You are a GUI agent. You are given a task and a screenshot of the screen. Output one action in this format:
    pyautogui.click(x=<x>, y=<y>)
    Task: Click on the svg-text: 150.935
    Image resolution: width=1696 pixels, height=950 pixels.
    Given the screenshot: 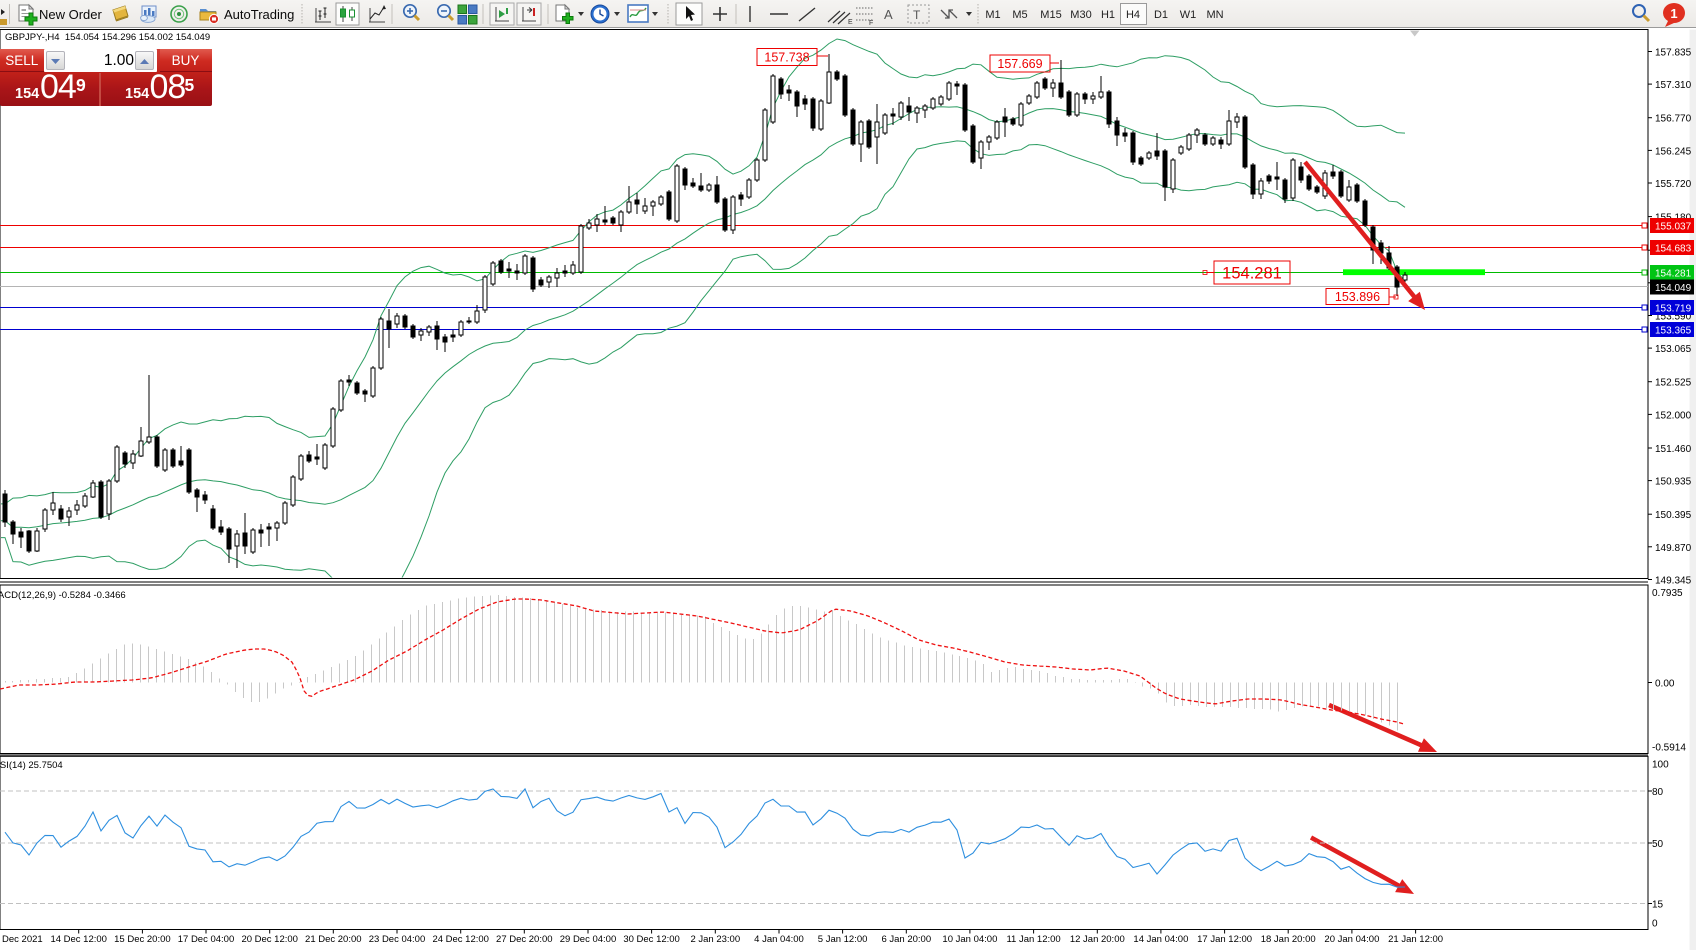 What is the action you would take?
    pyautogui.click(x=1673, y=482)
    